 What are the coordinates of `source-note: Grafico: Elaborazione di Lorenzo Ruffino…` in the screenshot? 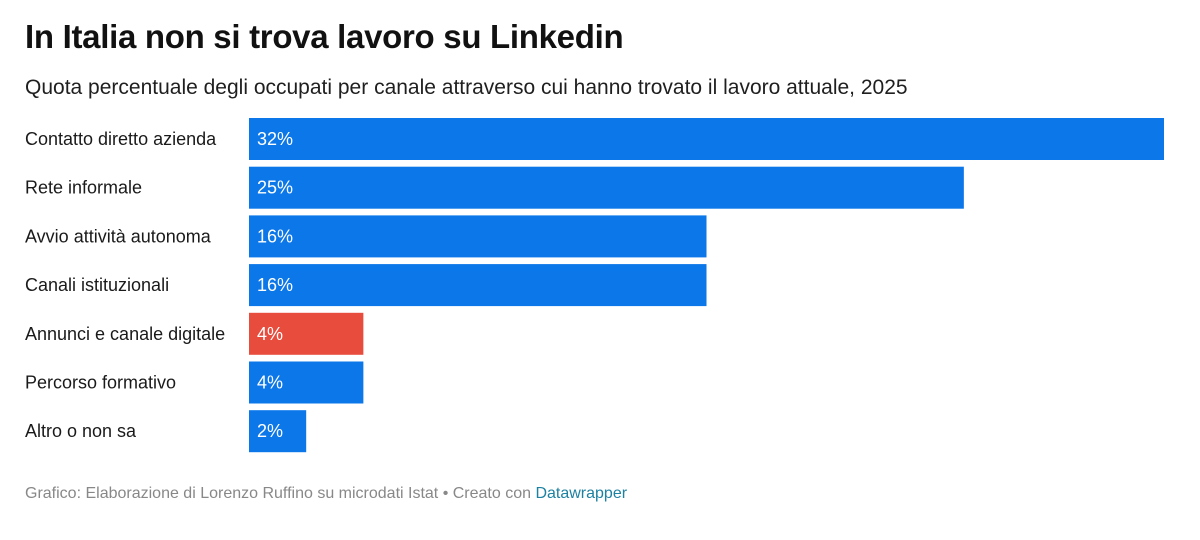 It's located at (280, 493).